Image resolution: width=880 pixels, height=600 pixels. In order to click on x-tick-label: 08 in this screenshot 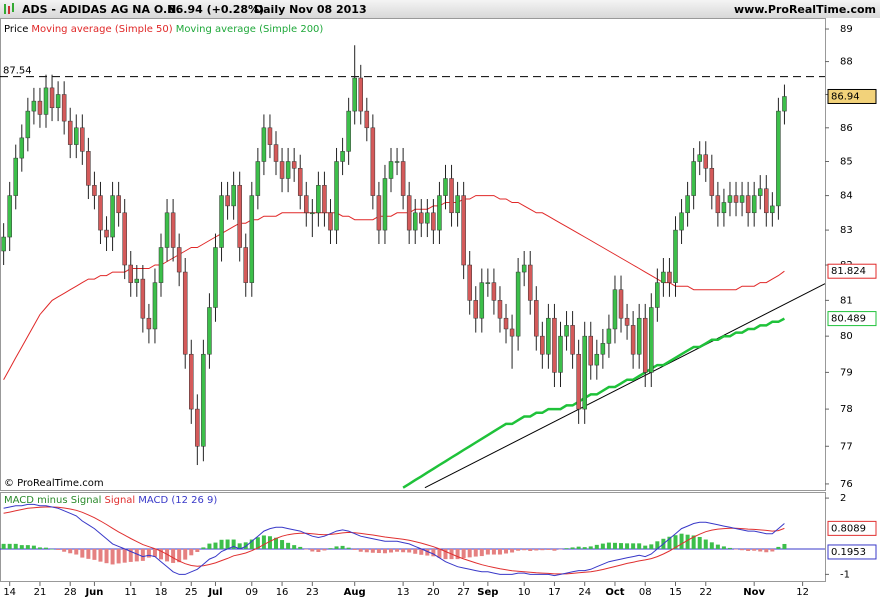, I will do `click(645, 592)`.